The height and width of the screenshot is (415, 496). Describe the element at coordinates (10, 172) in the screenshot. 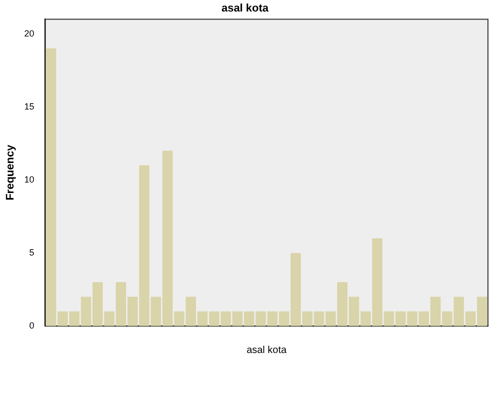

I see `y-axis-title: Frequency` at that location.